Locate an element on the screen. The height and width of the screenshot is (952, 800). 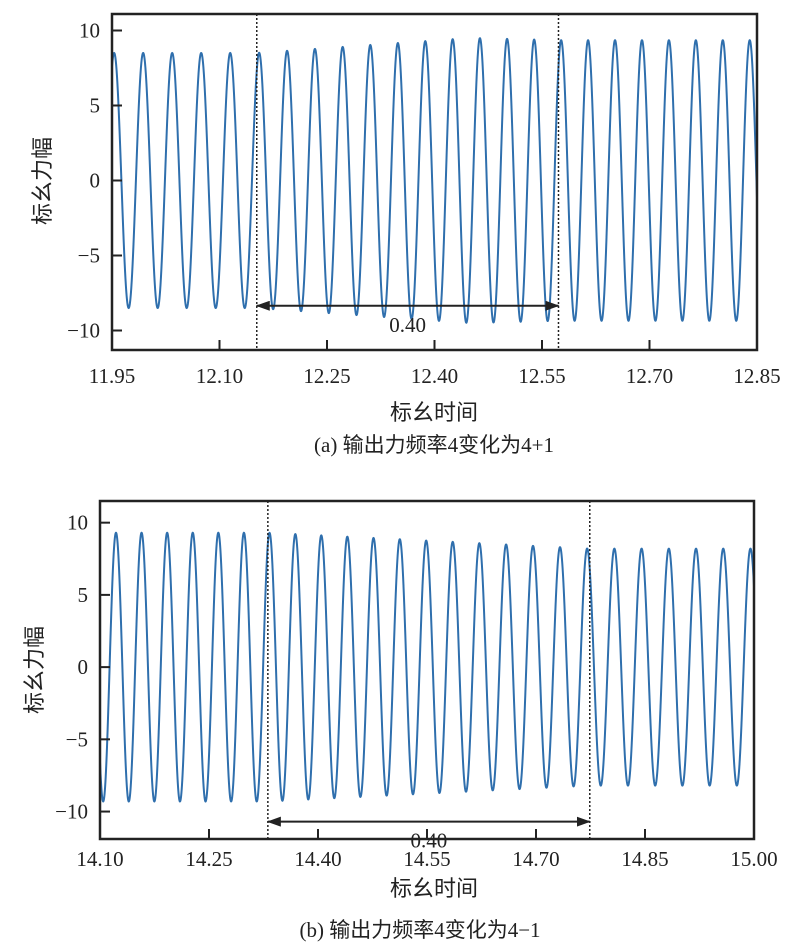
x-tick-label: 14.85 is located at coordinates (644, 859).